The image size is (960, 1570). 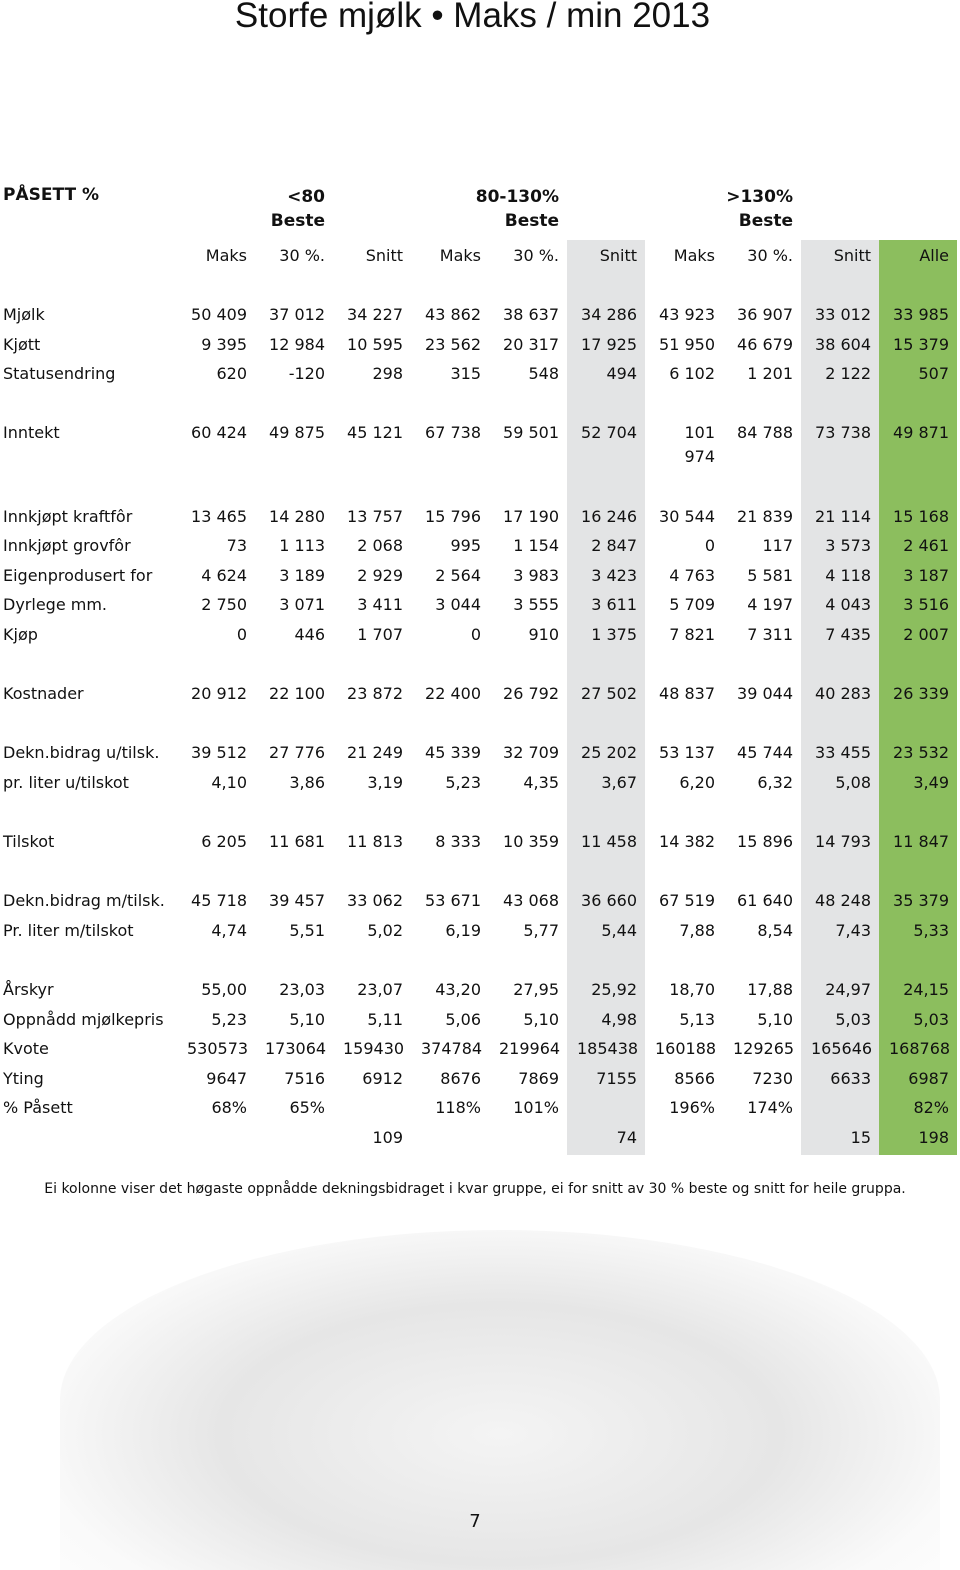 What do you see at coordinates (453, 516) in the screenshot?
I see `cell: 15 796` at bounding box center [453, 516].